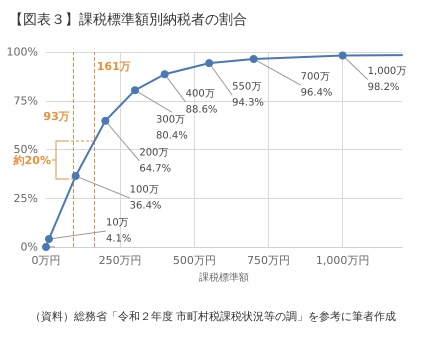  What do you see at coordinates (316, 85) in the screenshot?
I see `data-label: 700万 96.4%` at bounding box center [316, 85].